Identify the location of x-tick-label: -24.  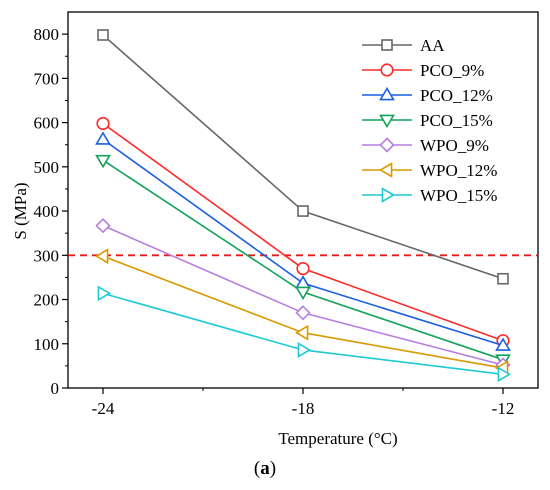
(103, 408).